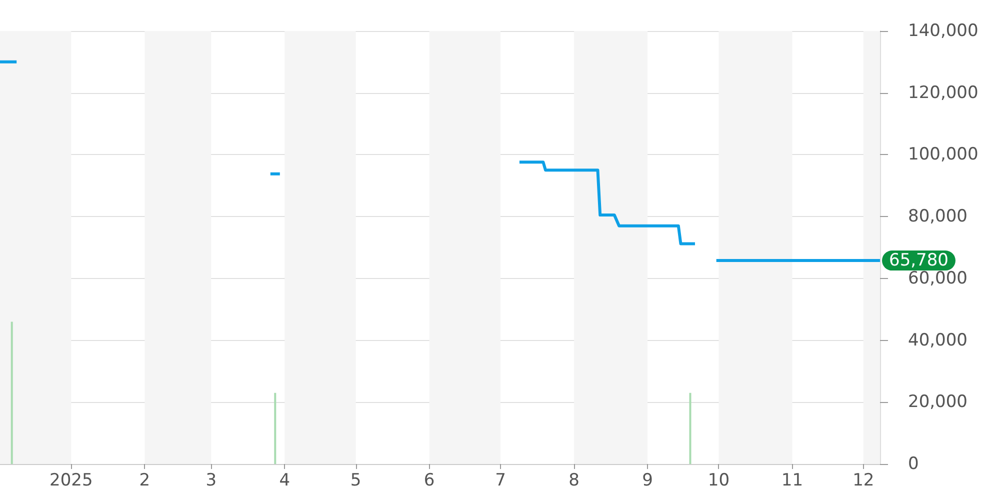 Image resolution: width=1000 pixels, height=500 pixels. I want to click on y-tick-label: 0, so click(913, 464).